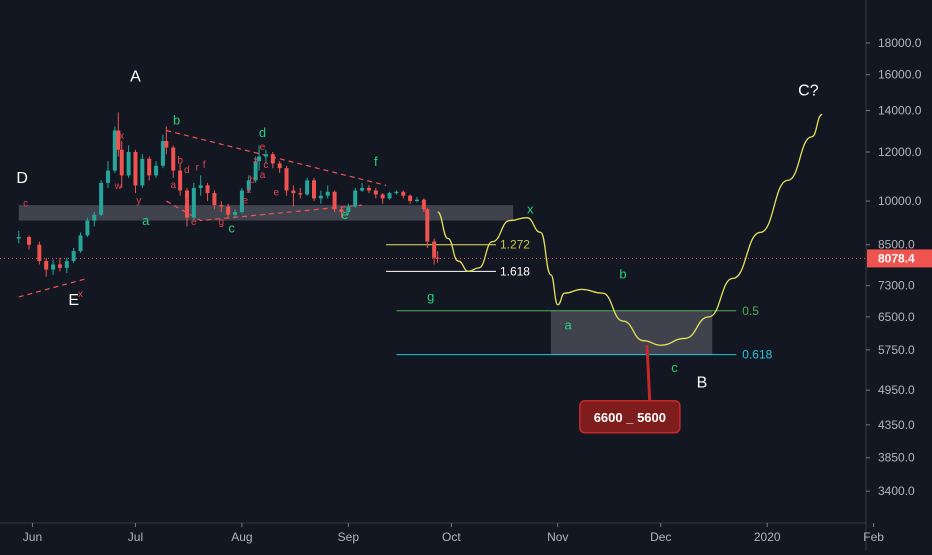  I want to click on callout-box: 6600 _ 5600, so click(630, 417).